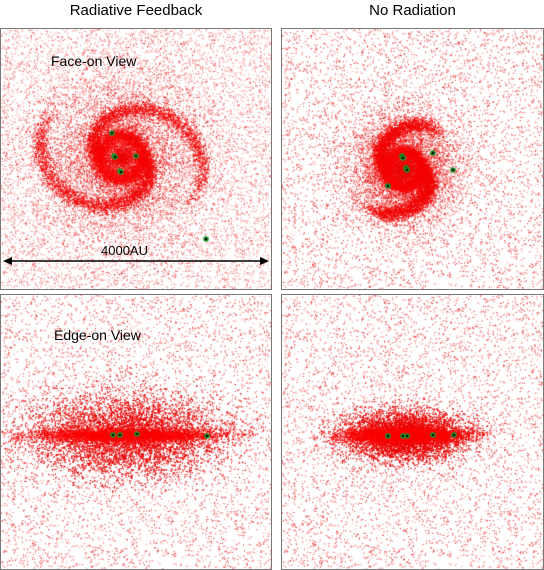  What do you see at coordinates (124, 250) in the screenshot?
I see `scale-bar-label: 4000AU` at bounding box center [124, 250].